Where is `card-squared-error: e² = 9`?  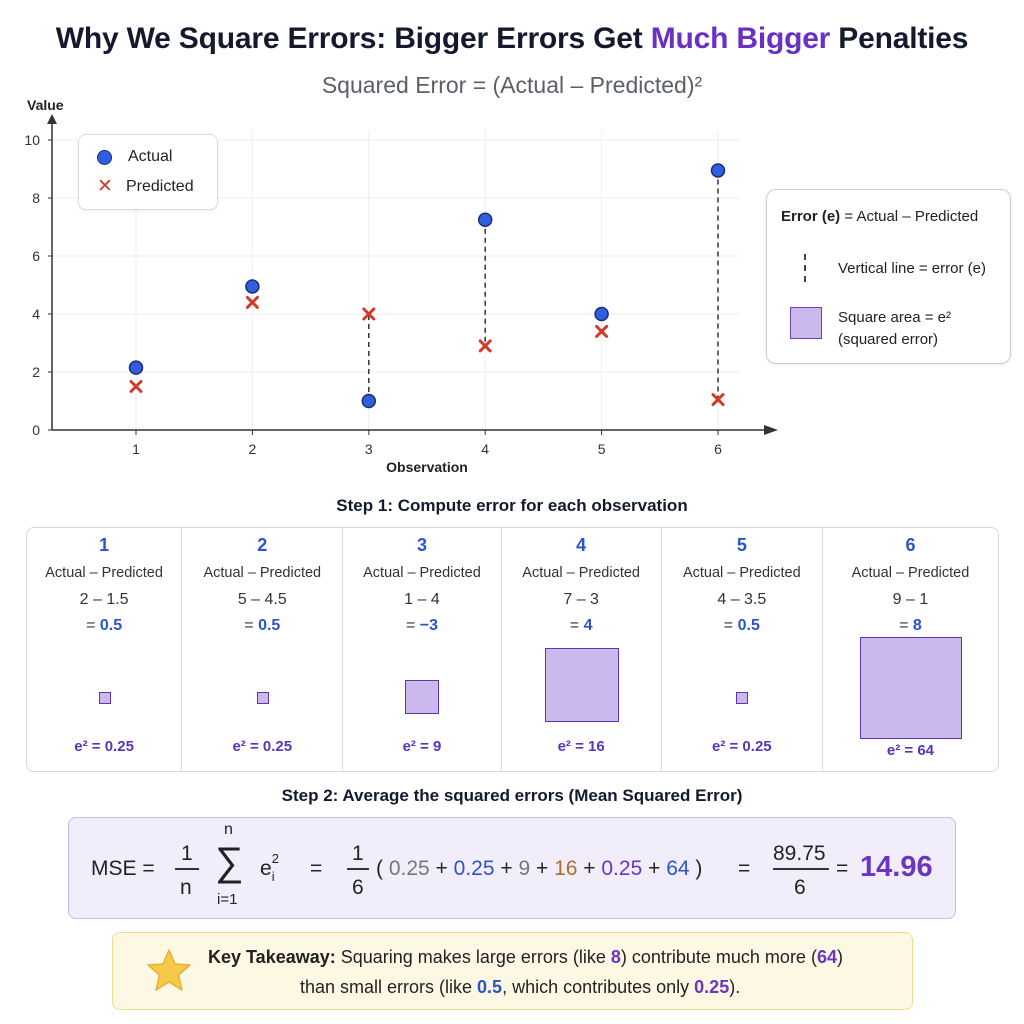 card-squared-error: e² = 9 is located at coordinates (422, 746).